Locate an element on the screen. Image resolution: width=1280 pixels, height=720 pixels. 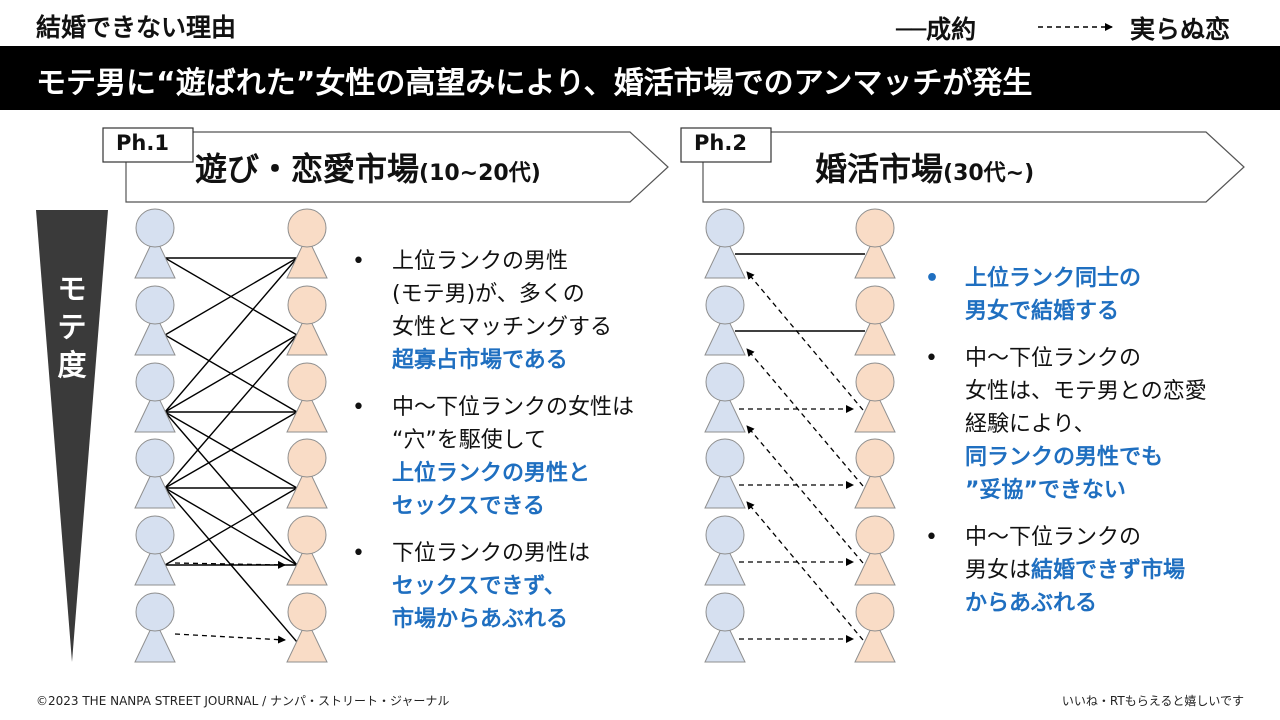
phase2-links is located at coordinates (800, 448).